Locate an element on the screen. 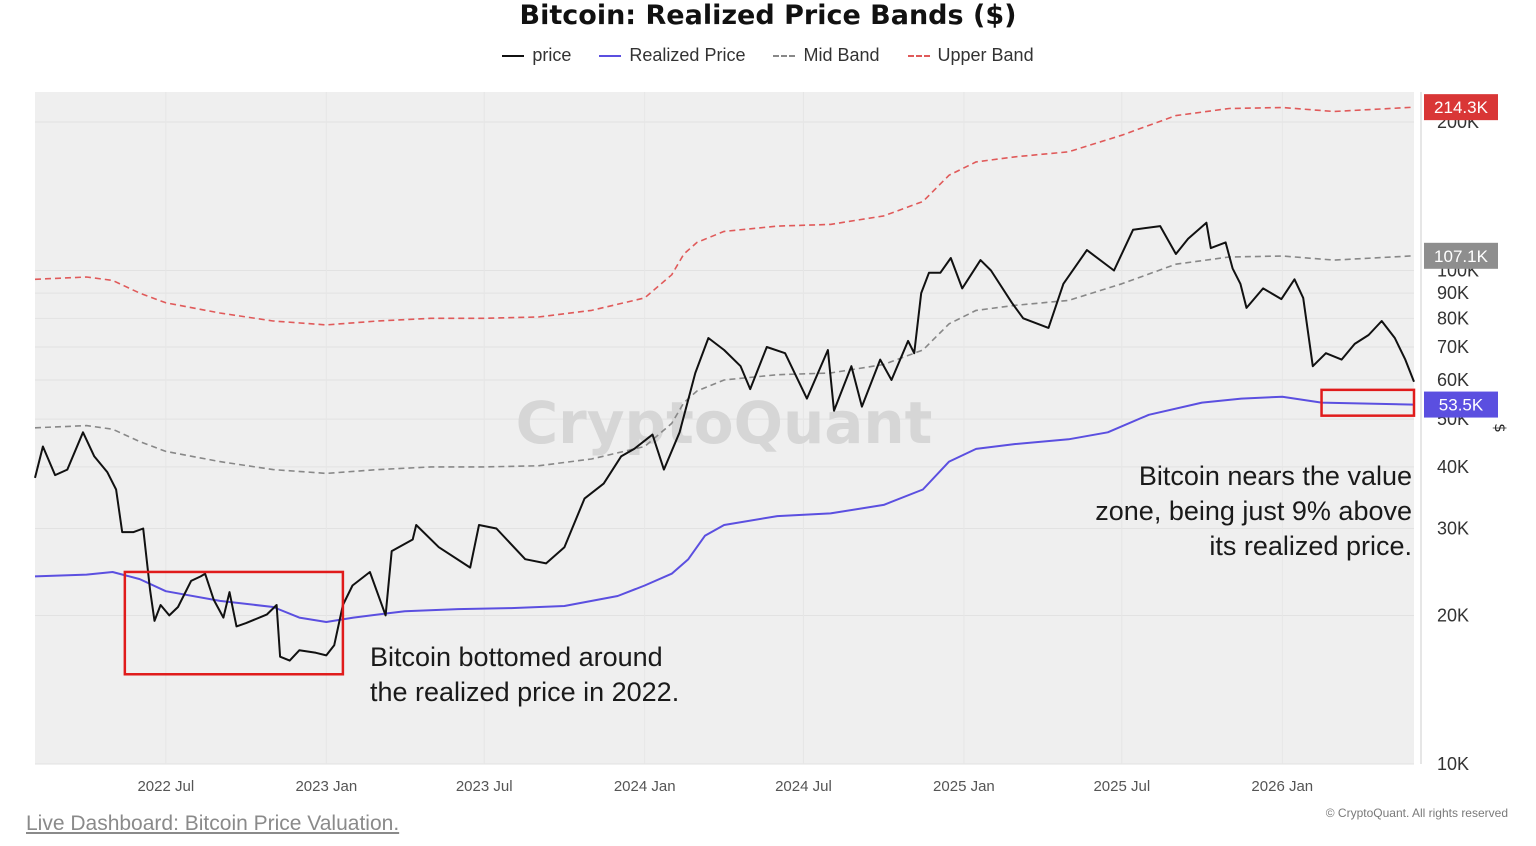 The image size is (1536, 846). chart-title: Bitcoin: Realized Price Bands ($) is located at coordinates (768, 15).